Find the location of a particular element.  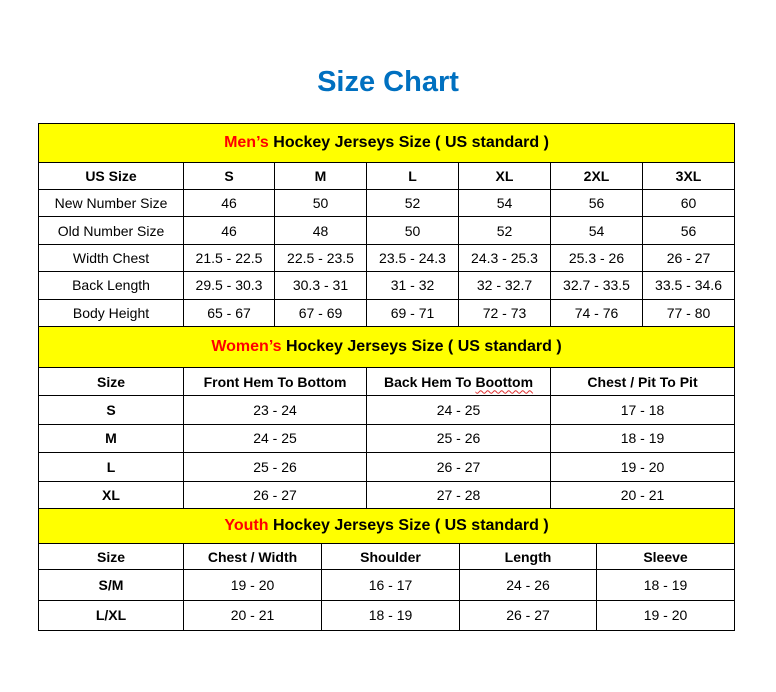

row-label: L/XL is located at coordinates (111, 615).